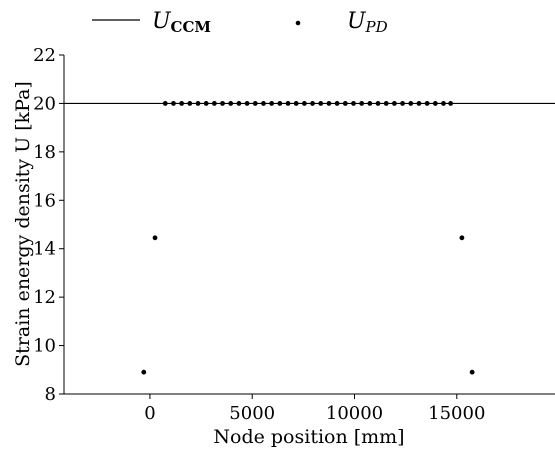 Image resolution: width=555 pixels, height=450 pixels. What do you see at coordinates (44, 103) in the screenshot?
I see `y-tick-label: 20` at bounding box center [44, 103].